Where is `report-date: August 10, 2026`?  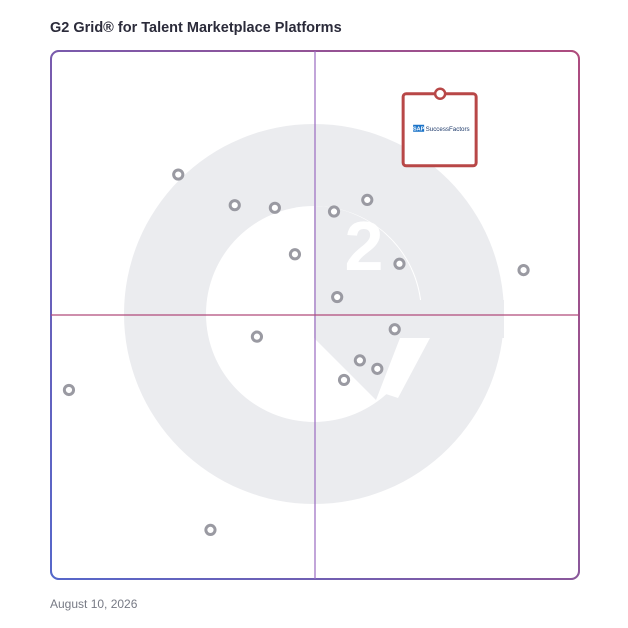 report-date: August 10, 2026 is located at coordinates (94, 604).